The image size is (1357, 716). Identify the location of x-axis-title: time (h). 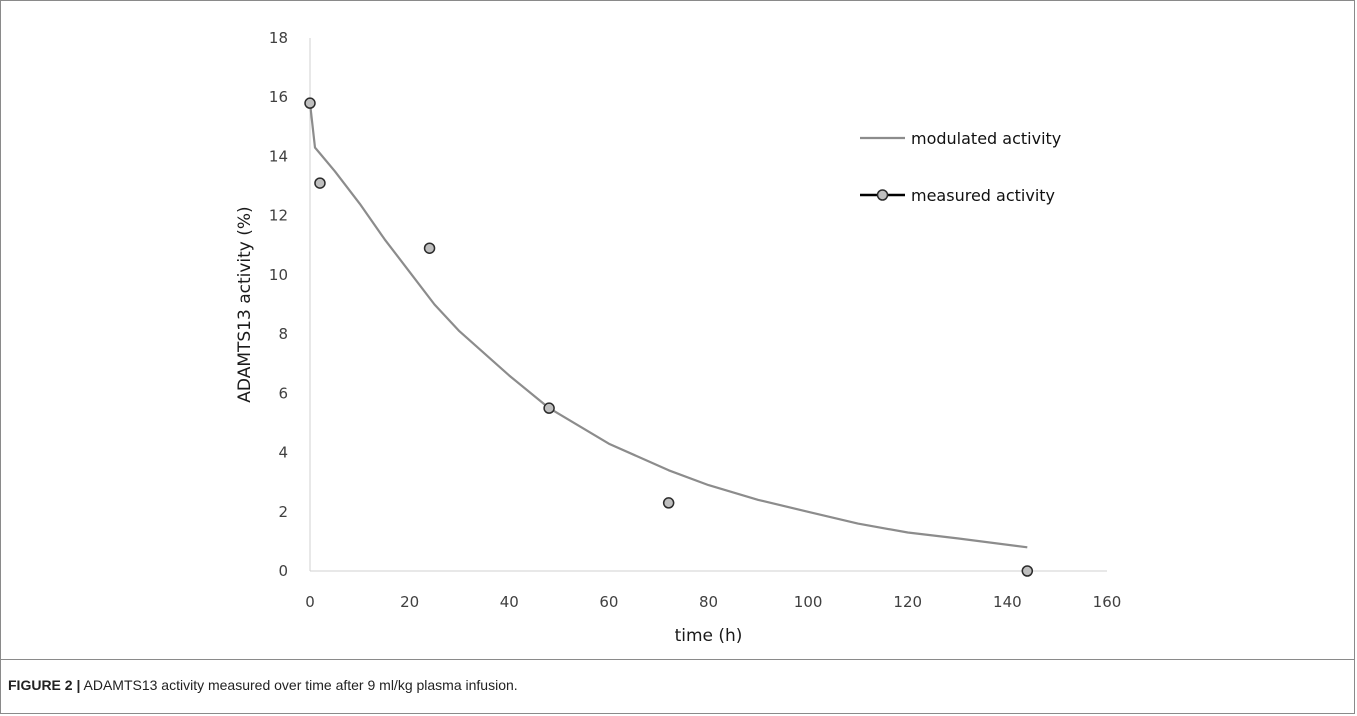
(709, 636).